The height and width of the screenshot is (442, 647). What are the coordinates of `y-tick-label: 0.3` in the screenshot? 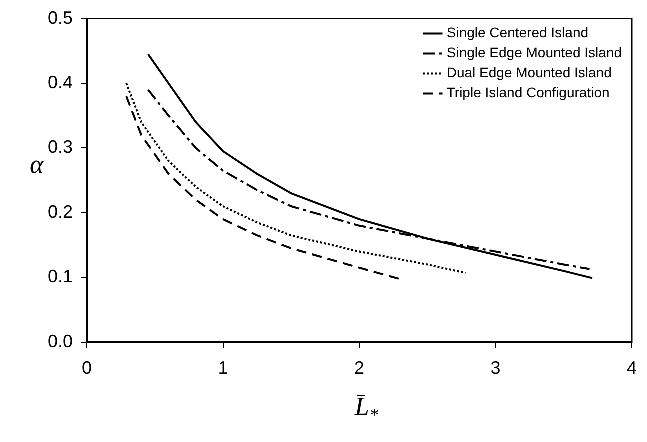 It's located at (61, 147).